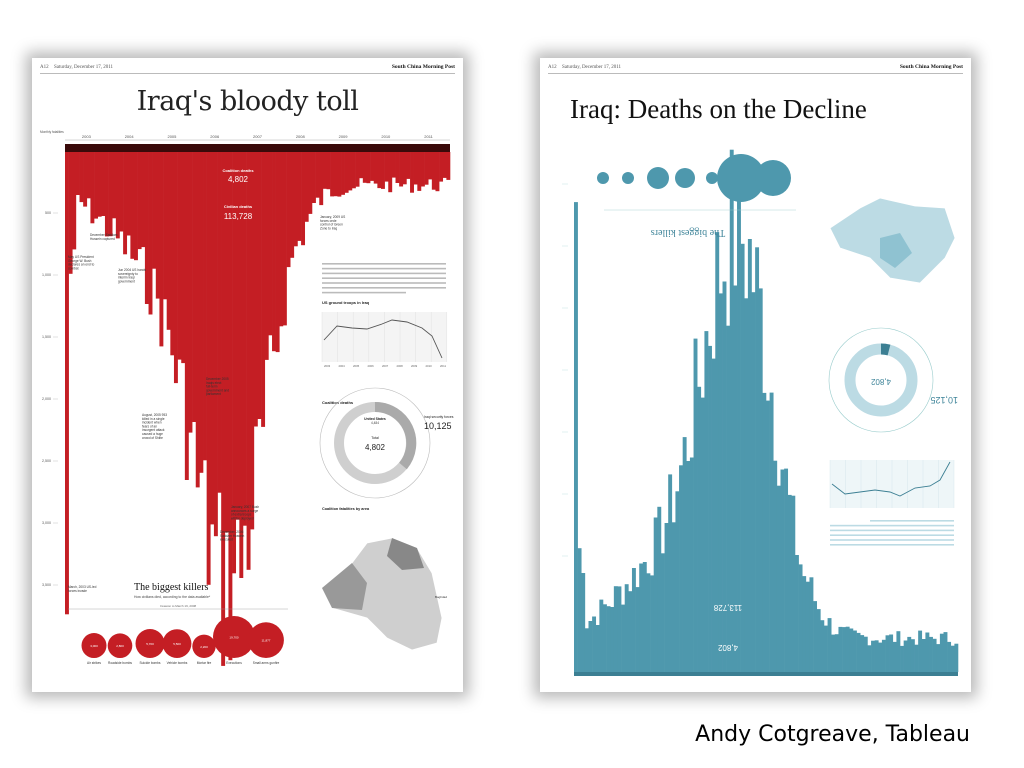 The width and height of the screenshot is (1024, 768). What do you see at coordinates (234, 638) in the screenshot?
I see `killer-value: 19,700` at bounding box center [234, 638].